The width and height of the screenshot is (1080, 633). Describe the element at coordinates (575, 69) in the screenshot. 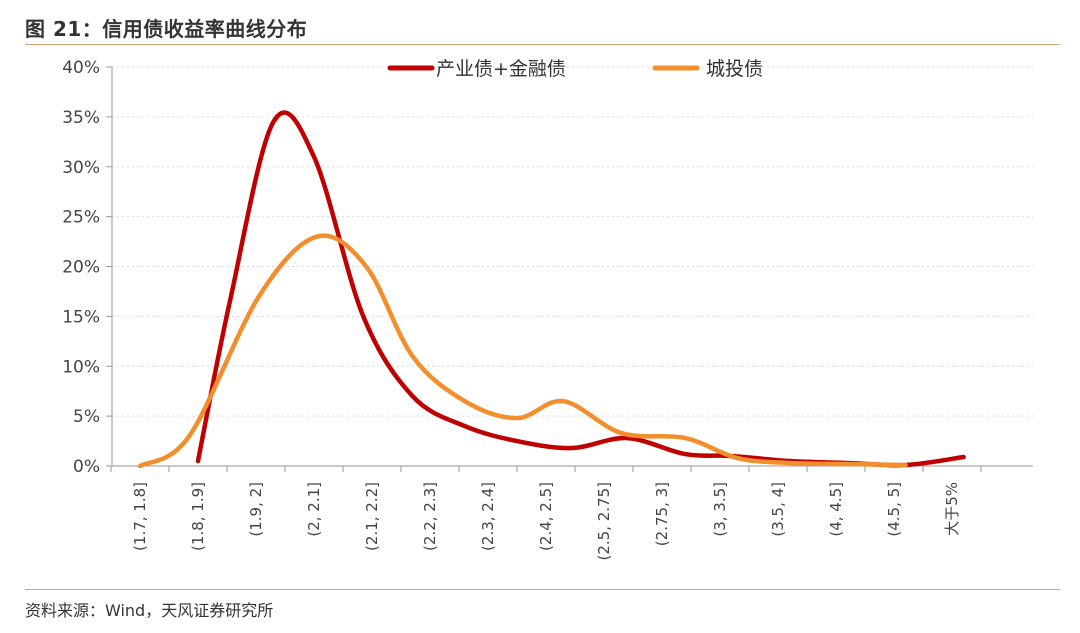

I see `legend: 产业债+金融债 城投债` at that location.